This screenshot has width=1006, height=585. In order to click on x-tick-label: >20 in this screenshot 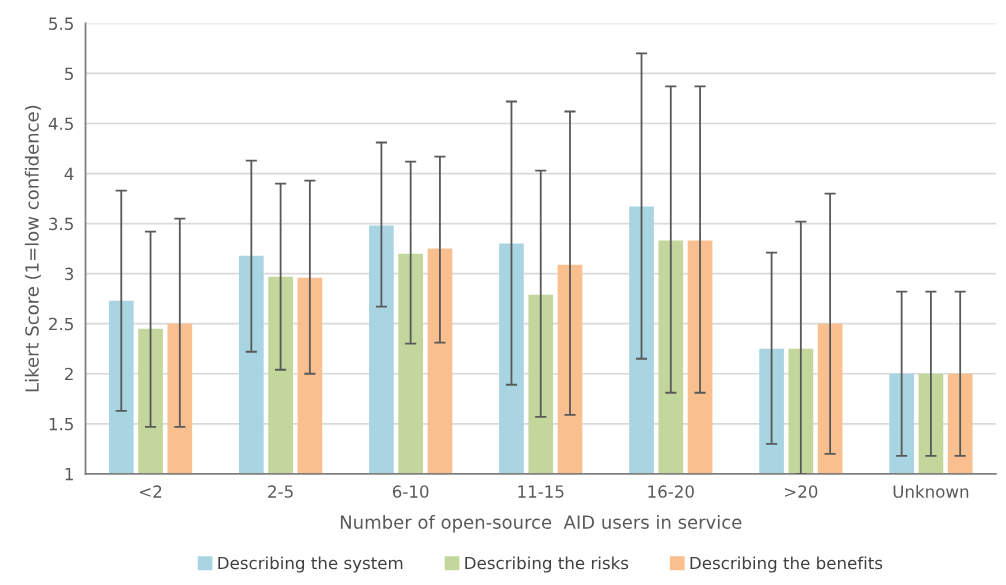, I will do `click(801, 491)`.